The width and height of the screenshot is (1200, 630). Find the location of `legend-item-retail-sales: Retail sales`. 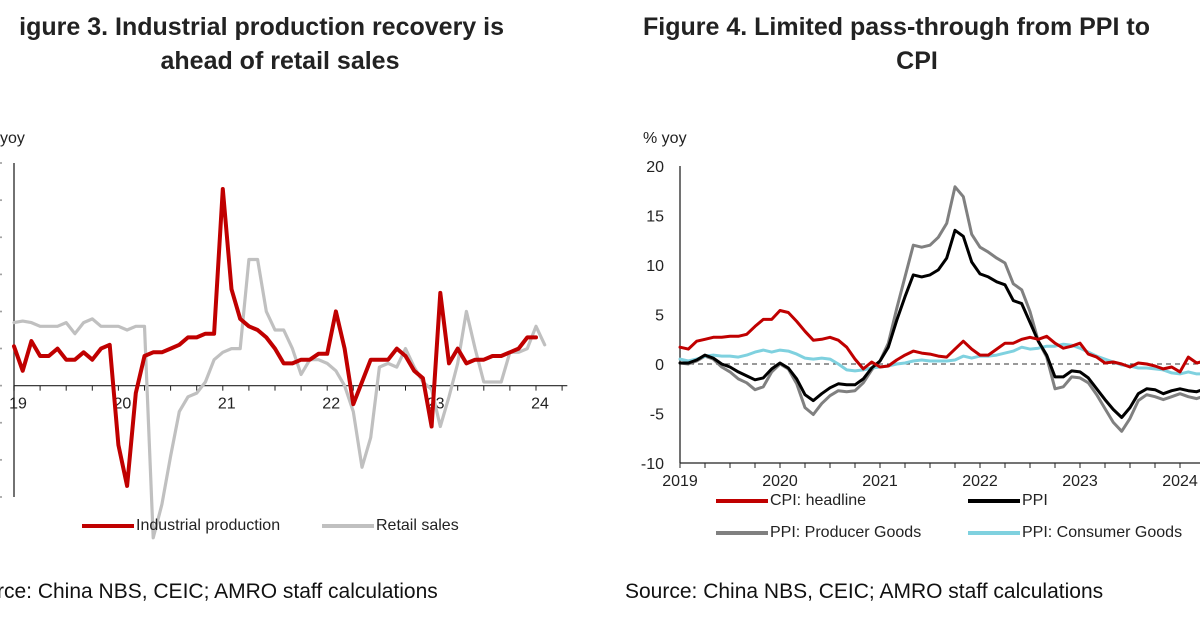

legend-item-retail-sales: Retail sales is located at coordinates (390, 526).